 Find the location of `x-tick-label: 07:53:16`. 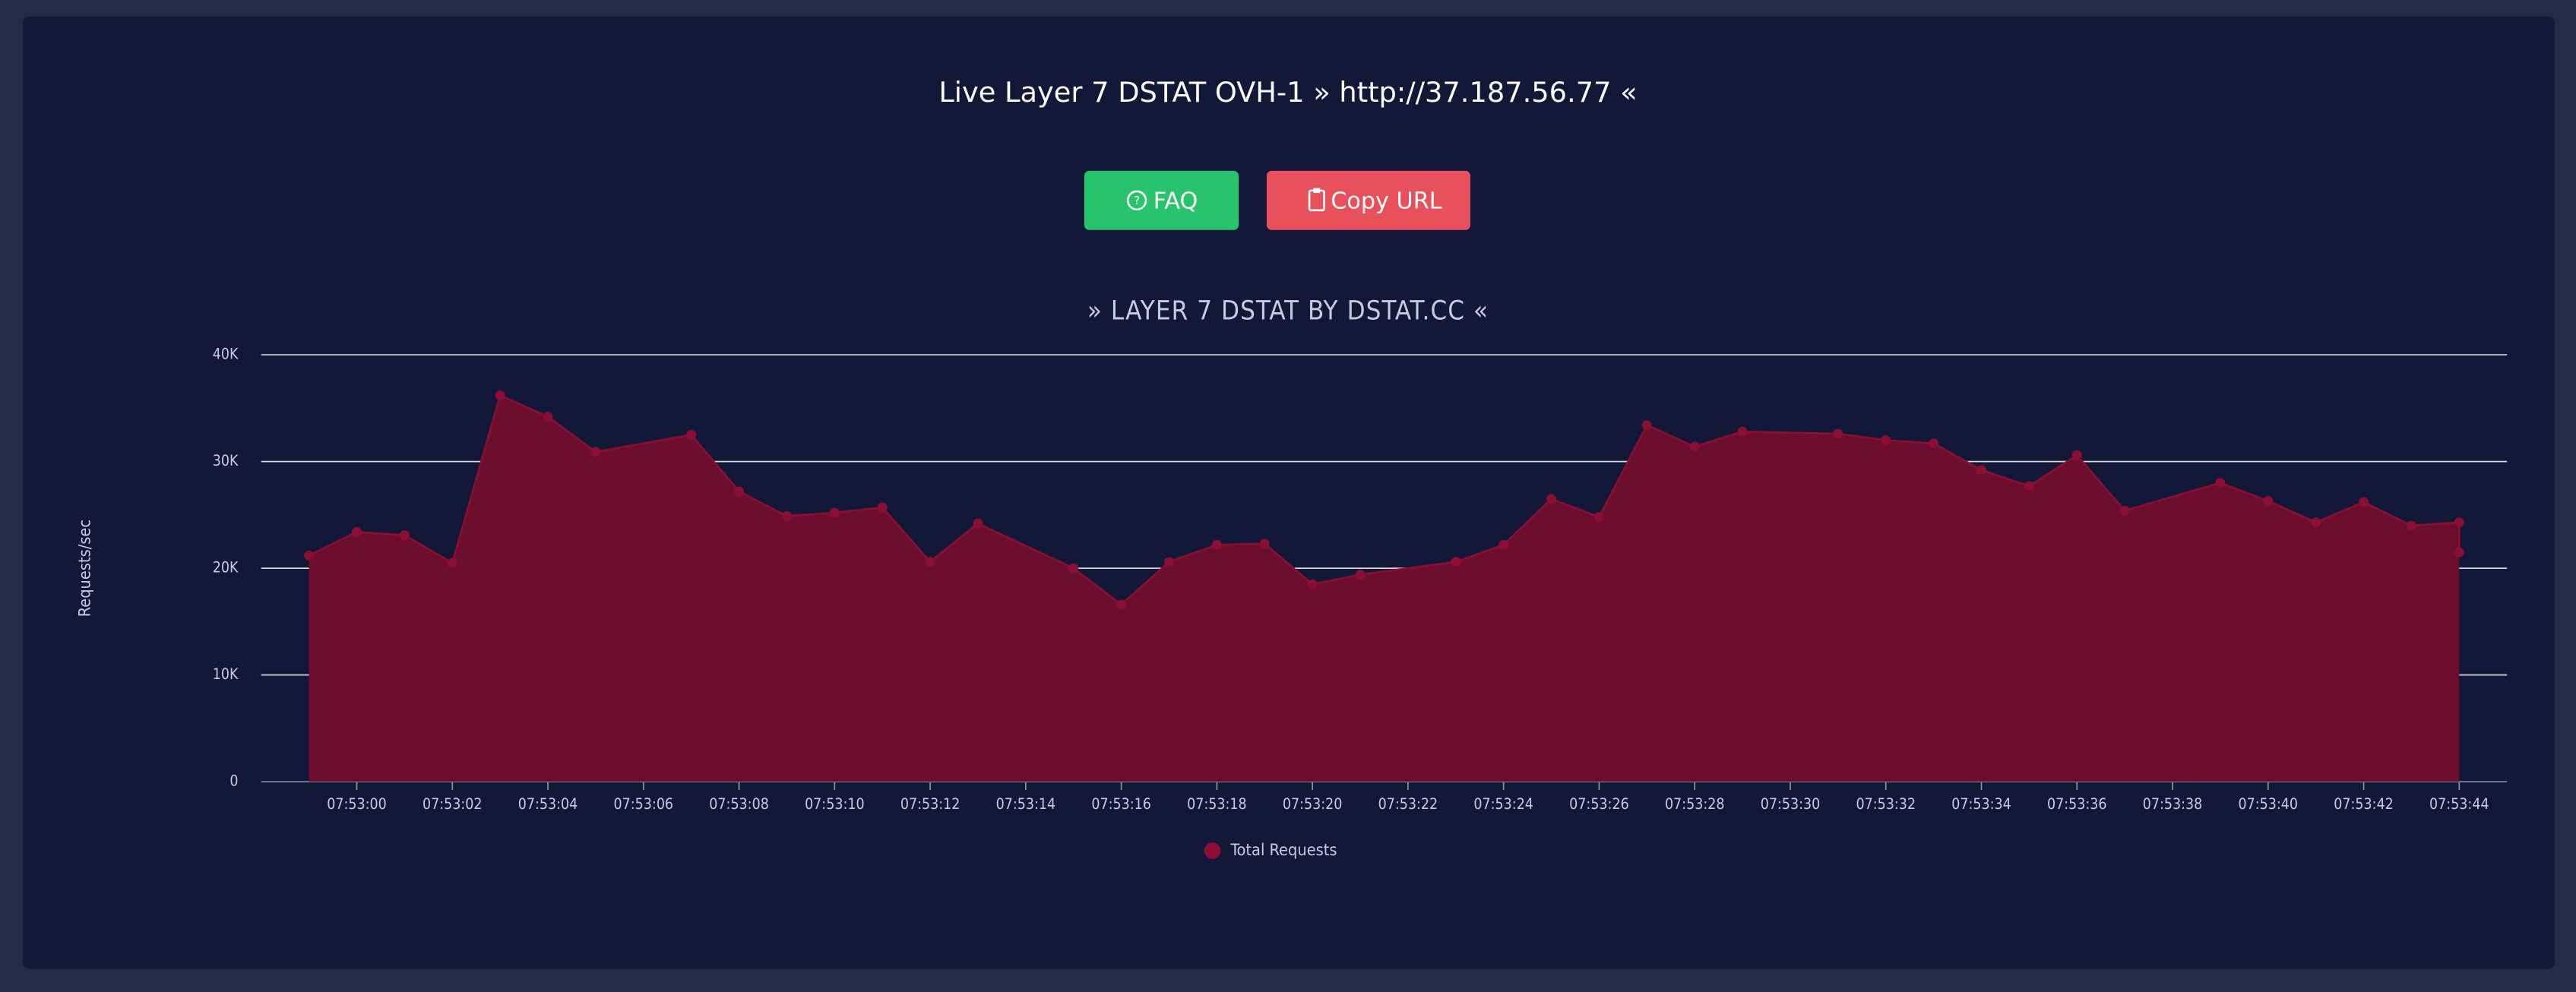

x-tick-label: 07:53:16 is located at coordinates (1121, 804).